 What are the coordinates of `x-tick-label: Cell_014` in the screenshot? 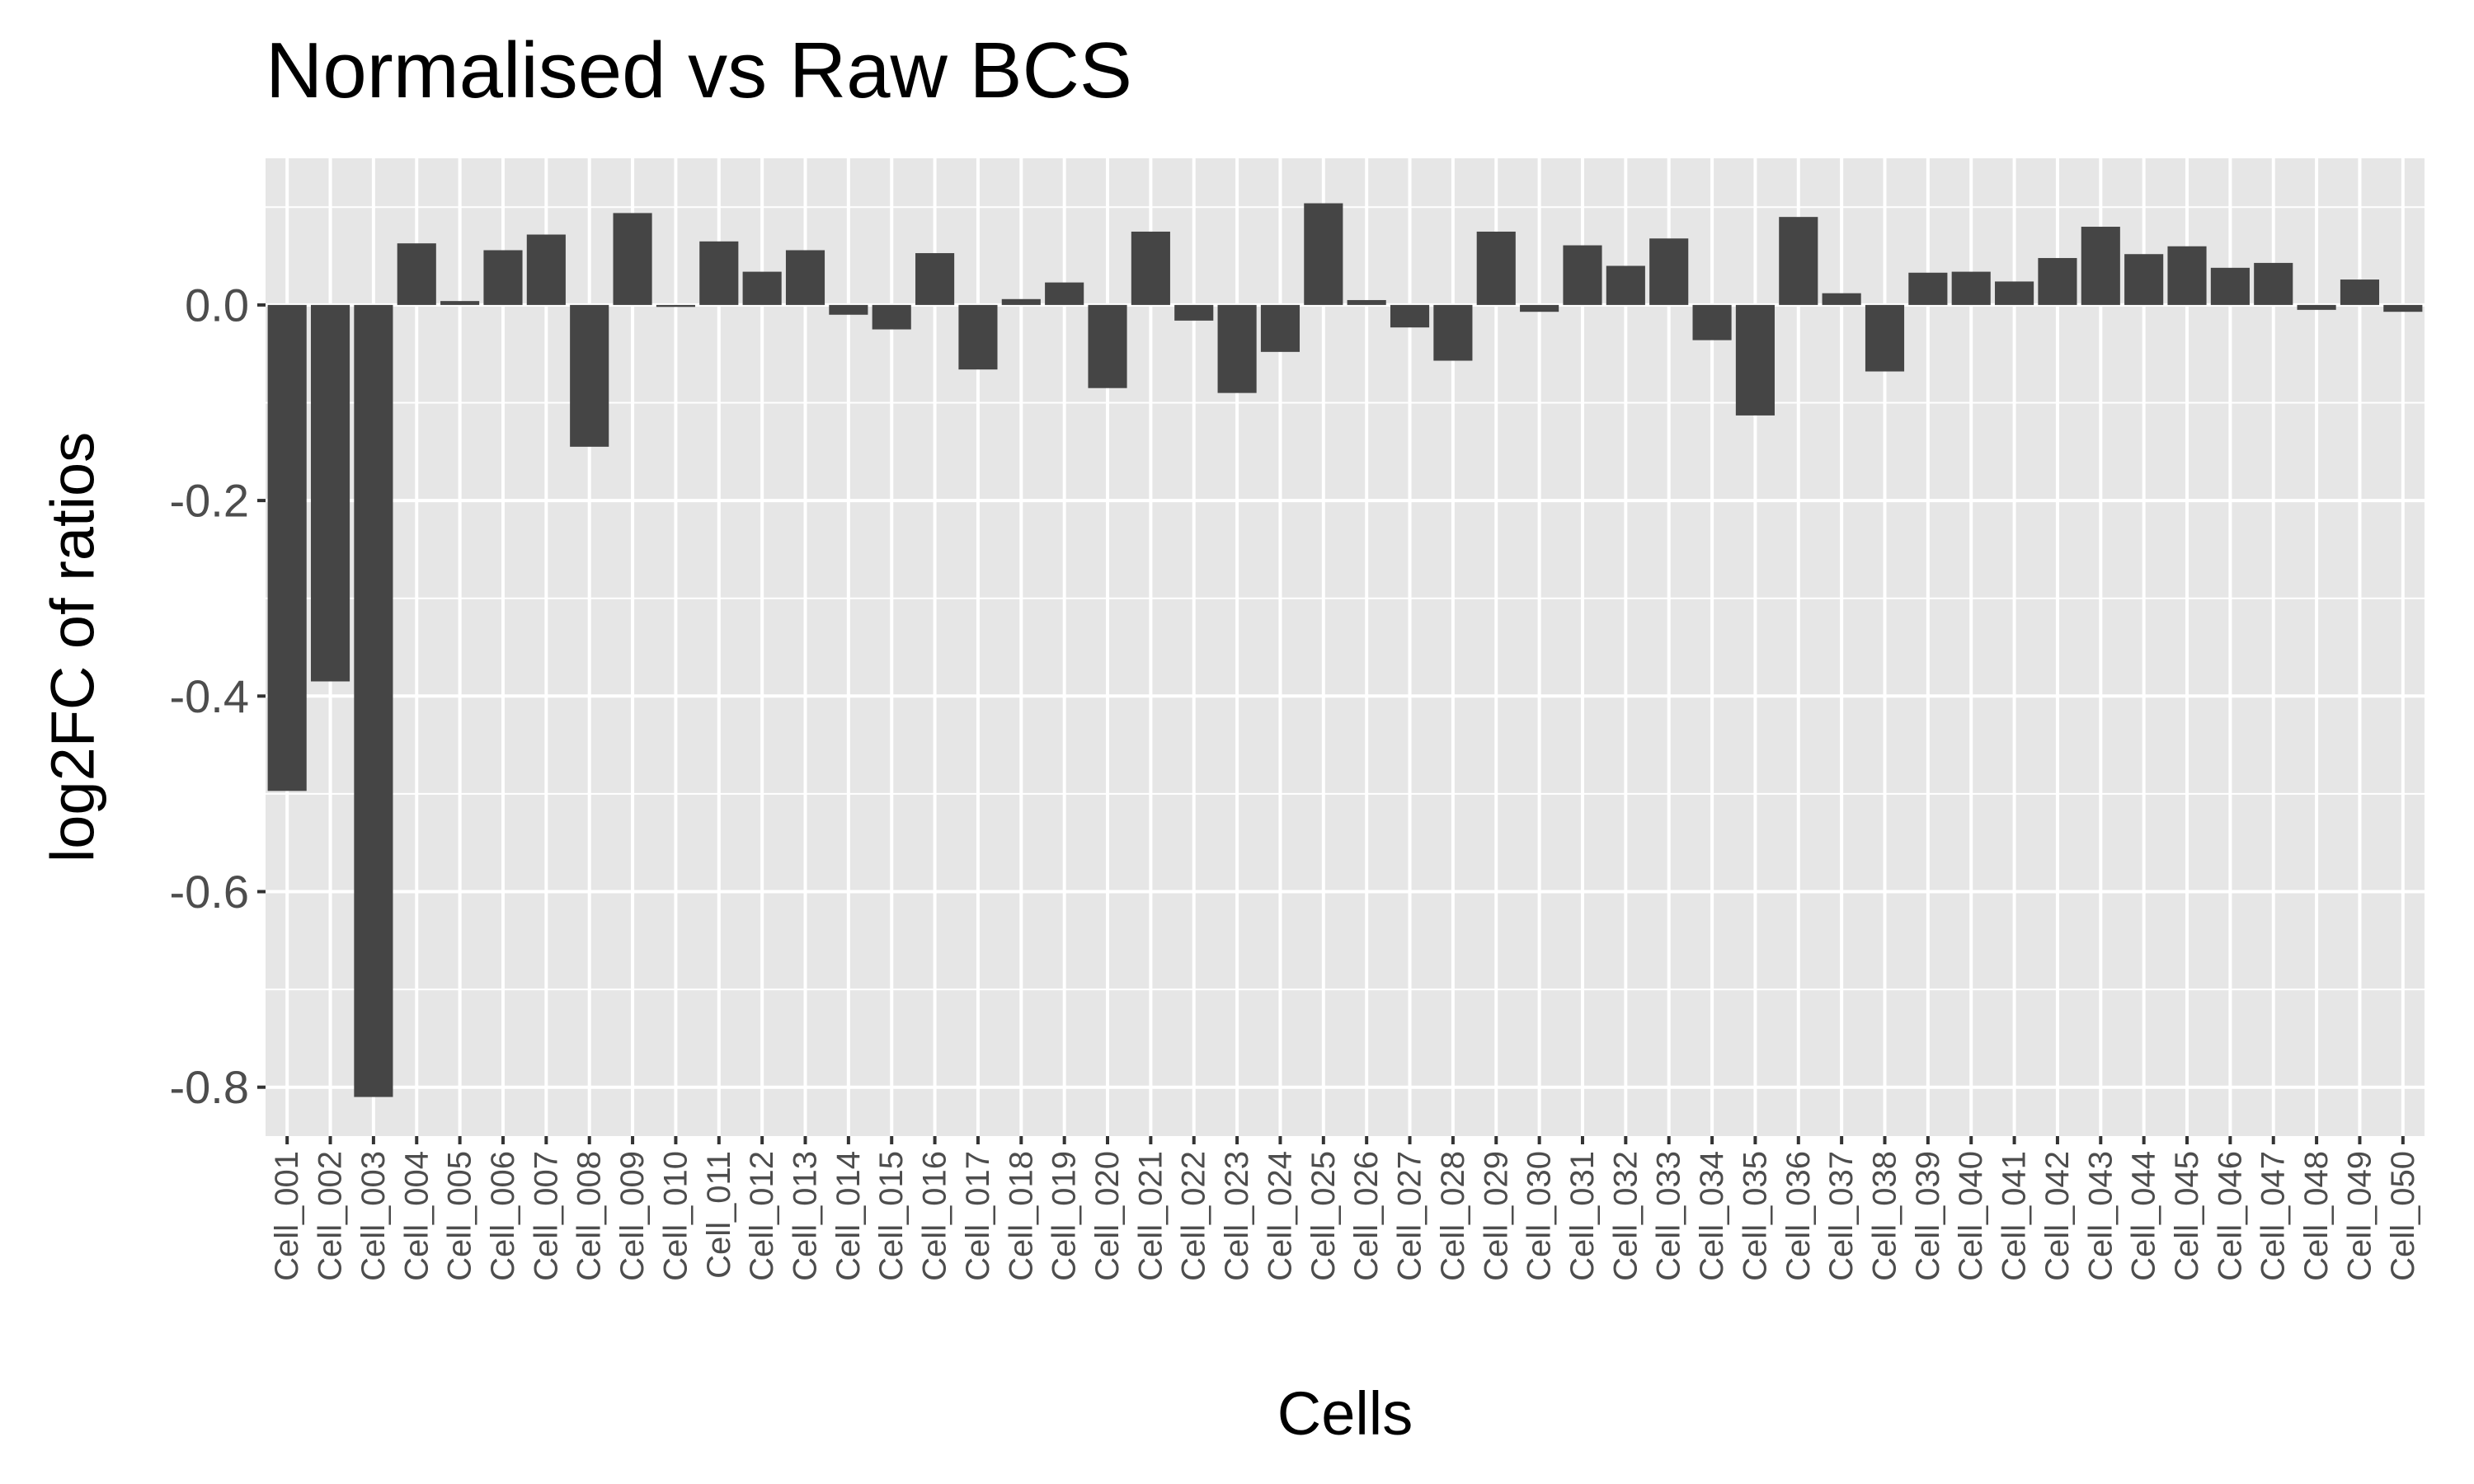 It's located at (848, 1216).